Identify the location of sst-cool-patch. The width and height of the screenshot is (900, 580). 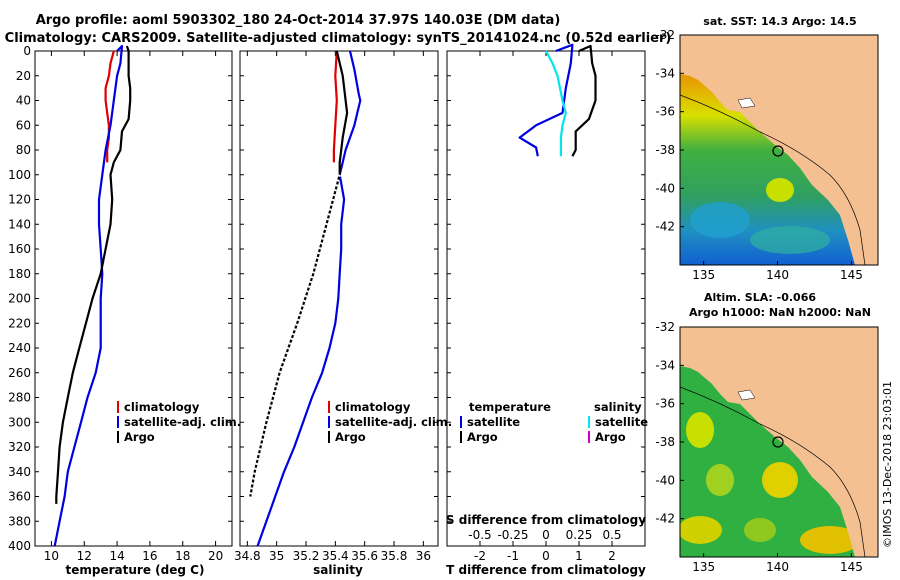
(720, 220).